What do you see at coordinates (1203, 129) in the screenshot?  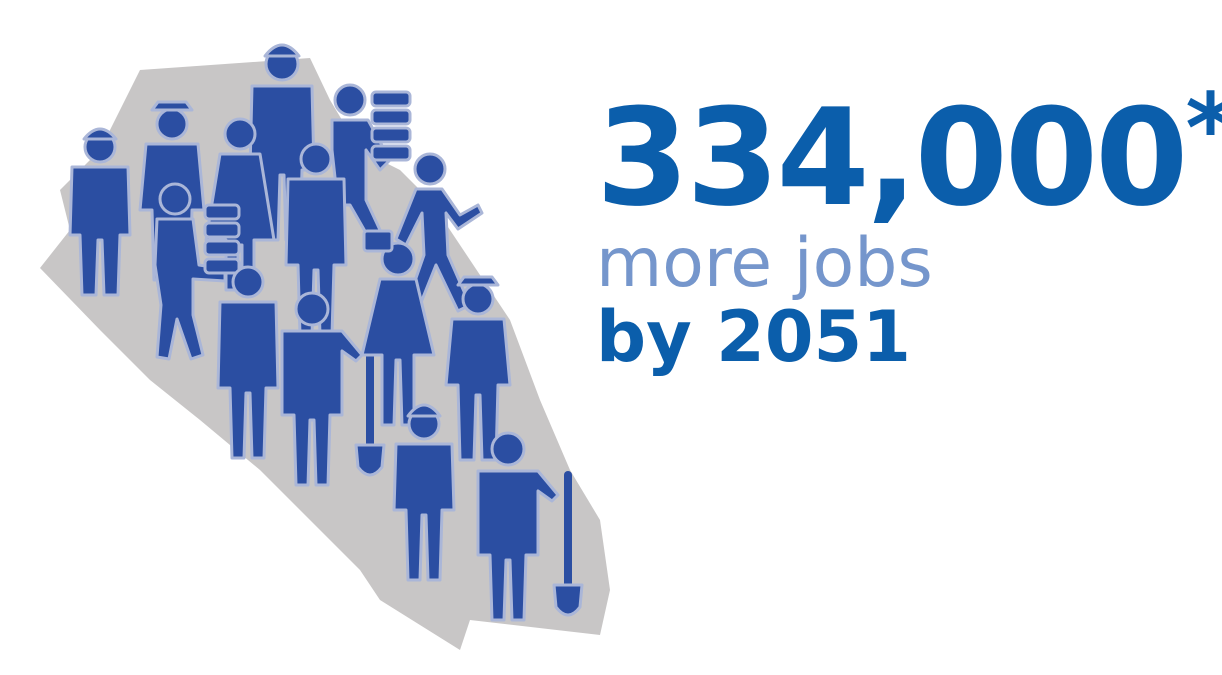 I see `footnote-asterisk: *` at bounding box center [1203, 129].